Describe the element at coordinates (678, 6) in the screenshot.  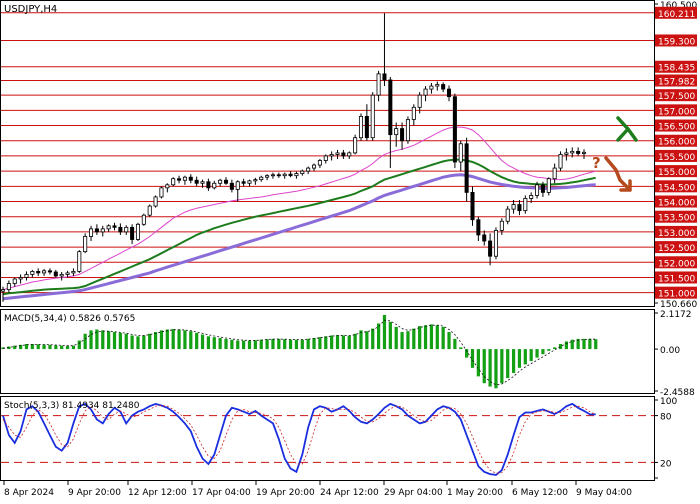
I see `price-axis-label: 160.500` at that location.